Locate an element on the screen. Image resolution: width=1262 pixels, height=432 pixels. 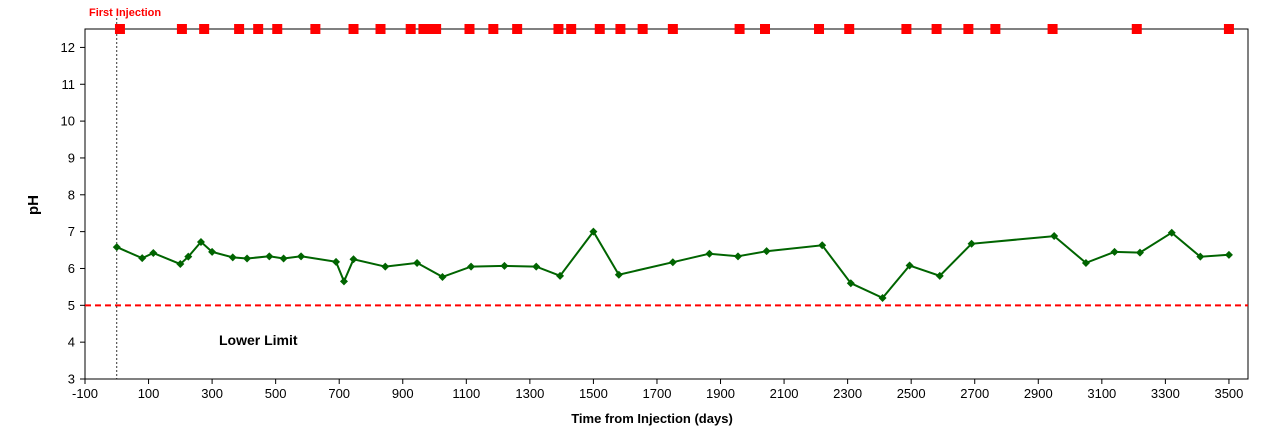
y-tick-label: 5 is located at coordinates (71, 305).